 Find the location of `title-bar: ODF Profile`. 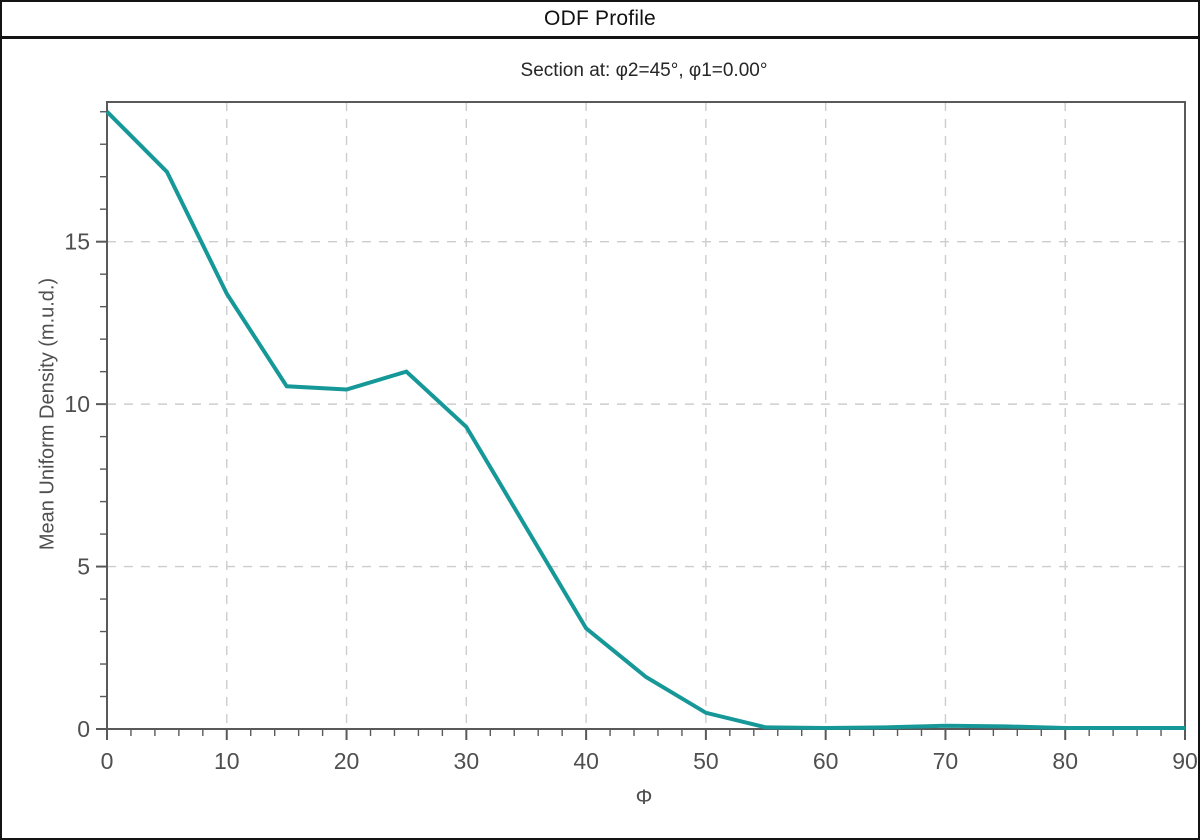

title-bar: ODF Profile is located at coordinates (600, 20).